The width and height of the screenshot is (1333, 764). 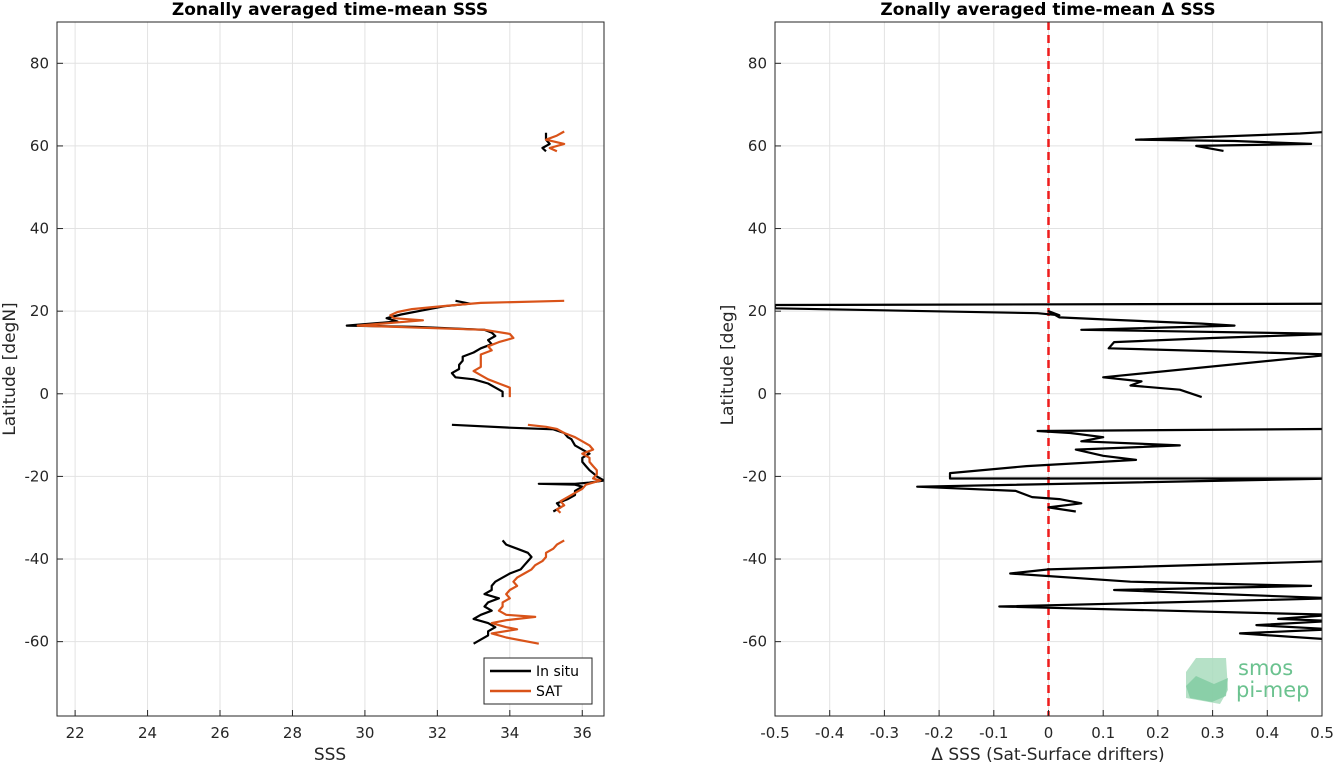 I want to click on logo-text-smos: smos, so click(x=1265, y=668).